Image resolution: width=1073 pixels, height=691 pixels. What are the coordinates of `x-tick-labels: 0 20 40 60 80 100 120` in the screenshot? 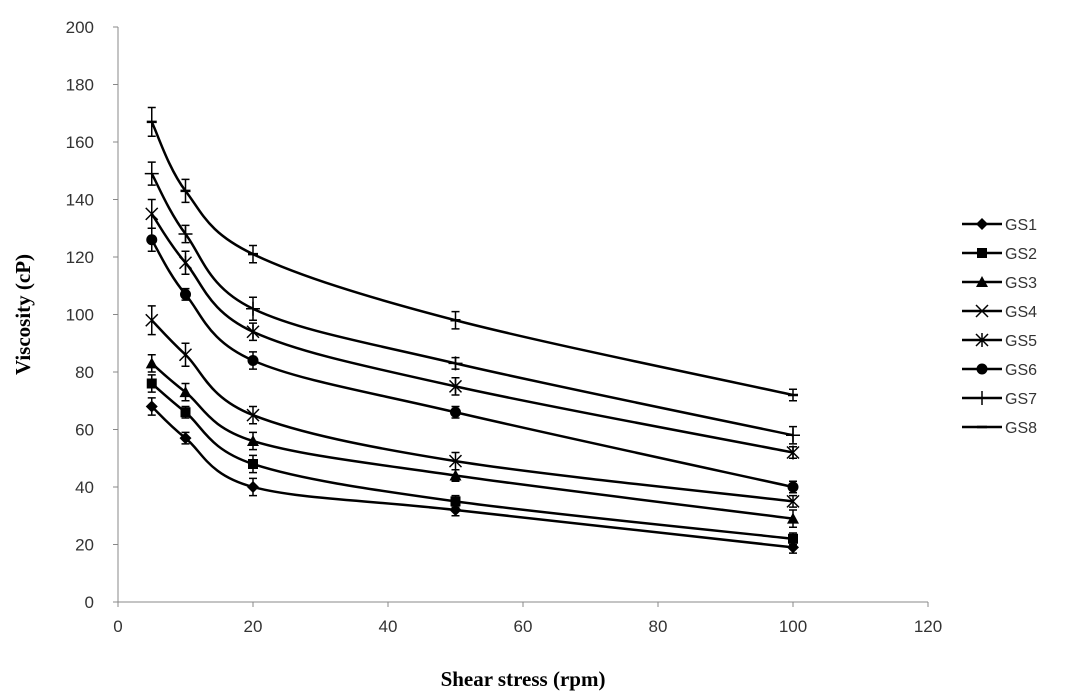 It's located at (527, 619).